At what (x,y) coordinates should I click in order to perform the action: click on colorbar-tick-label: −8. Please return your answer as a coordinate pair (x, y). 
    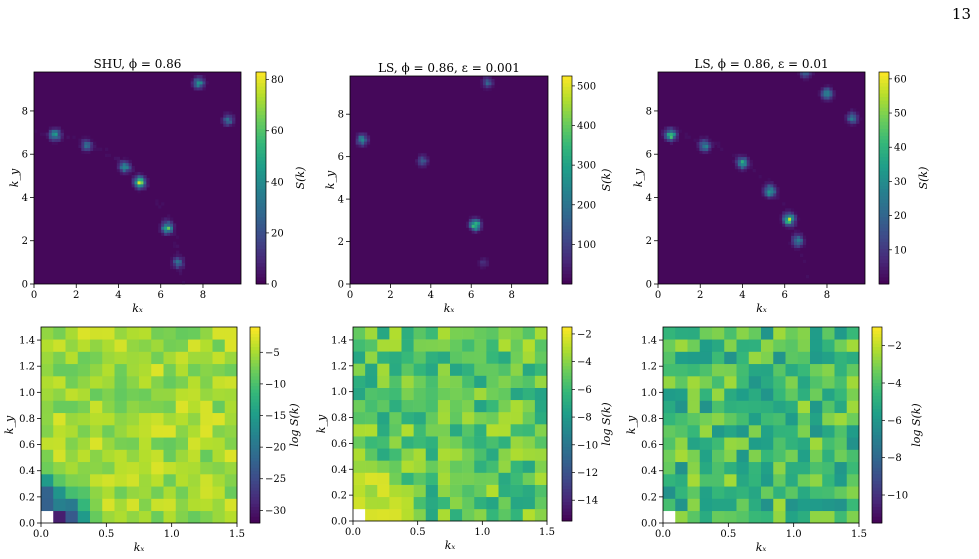
    Looking at the image, I should click on (584, 418).